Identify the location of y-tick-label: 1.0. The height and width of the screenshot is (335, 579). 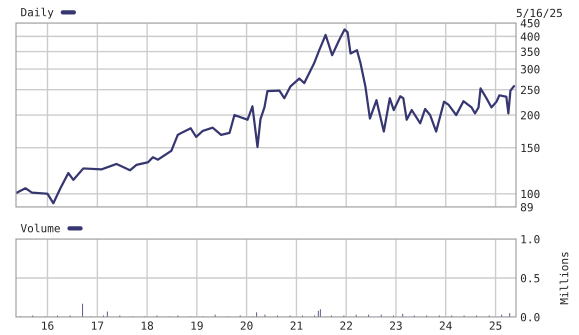
(531, 239).